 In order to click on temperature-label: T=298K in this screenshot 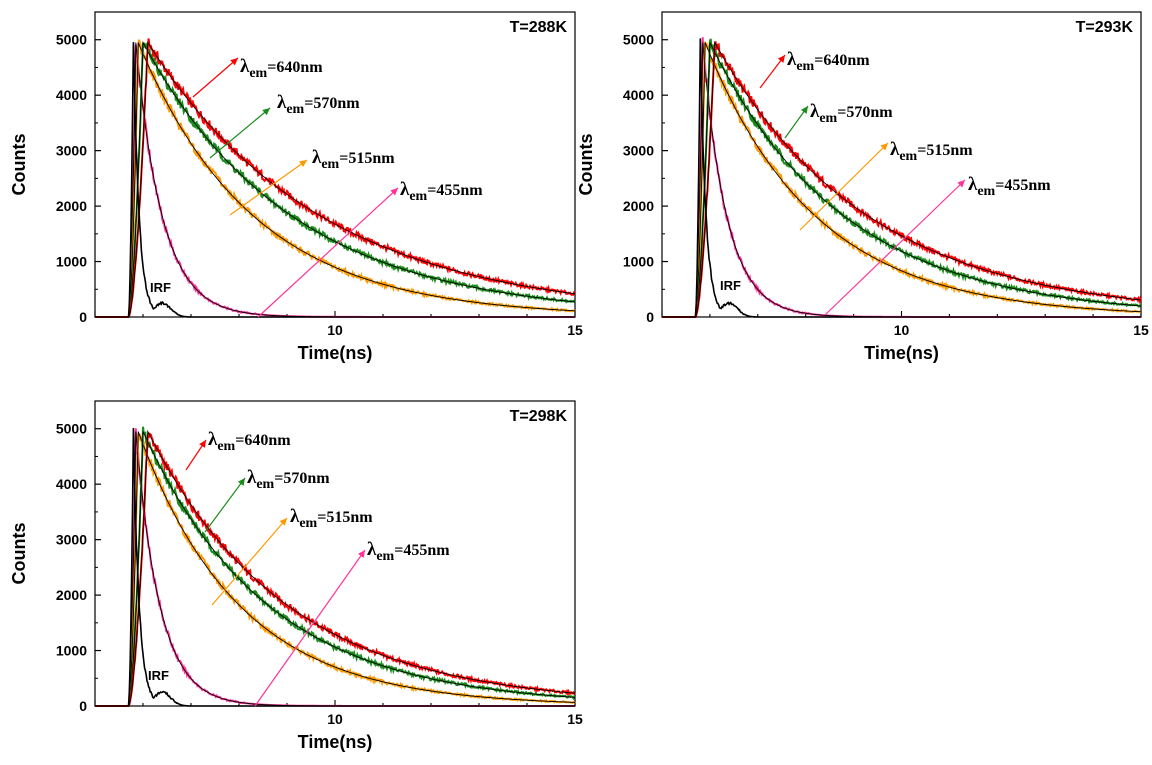, I will do `click(539, 416)`.